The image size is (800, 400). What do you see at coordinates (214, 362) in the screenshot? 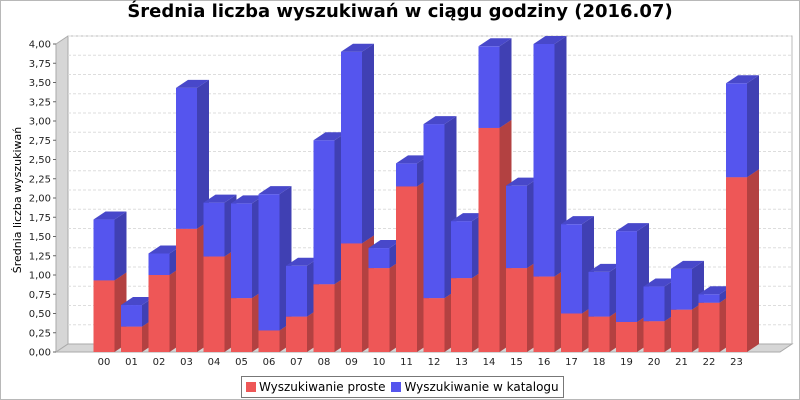
I see `x-tick-label: 04` at bounding box center [214, 362].